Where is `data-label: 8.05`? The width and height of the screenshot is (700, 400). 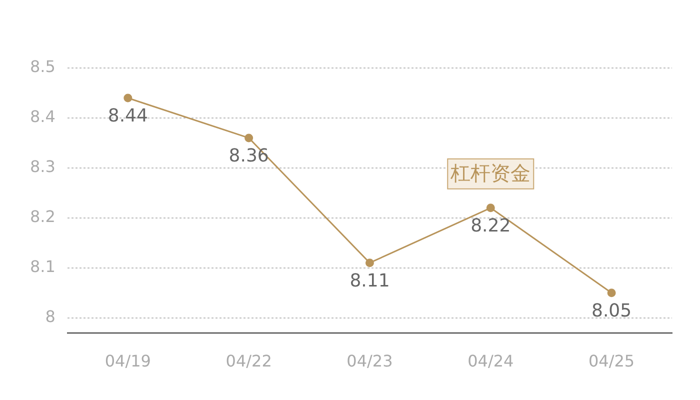 data-label: 8.05 is located at coordinates (612, 311).